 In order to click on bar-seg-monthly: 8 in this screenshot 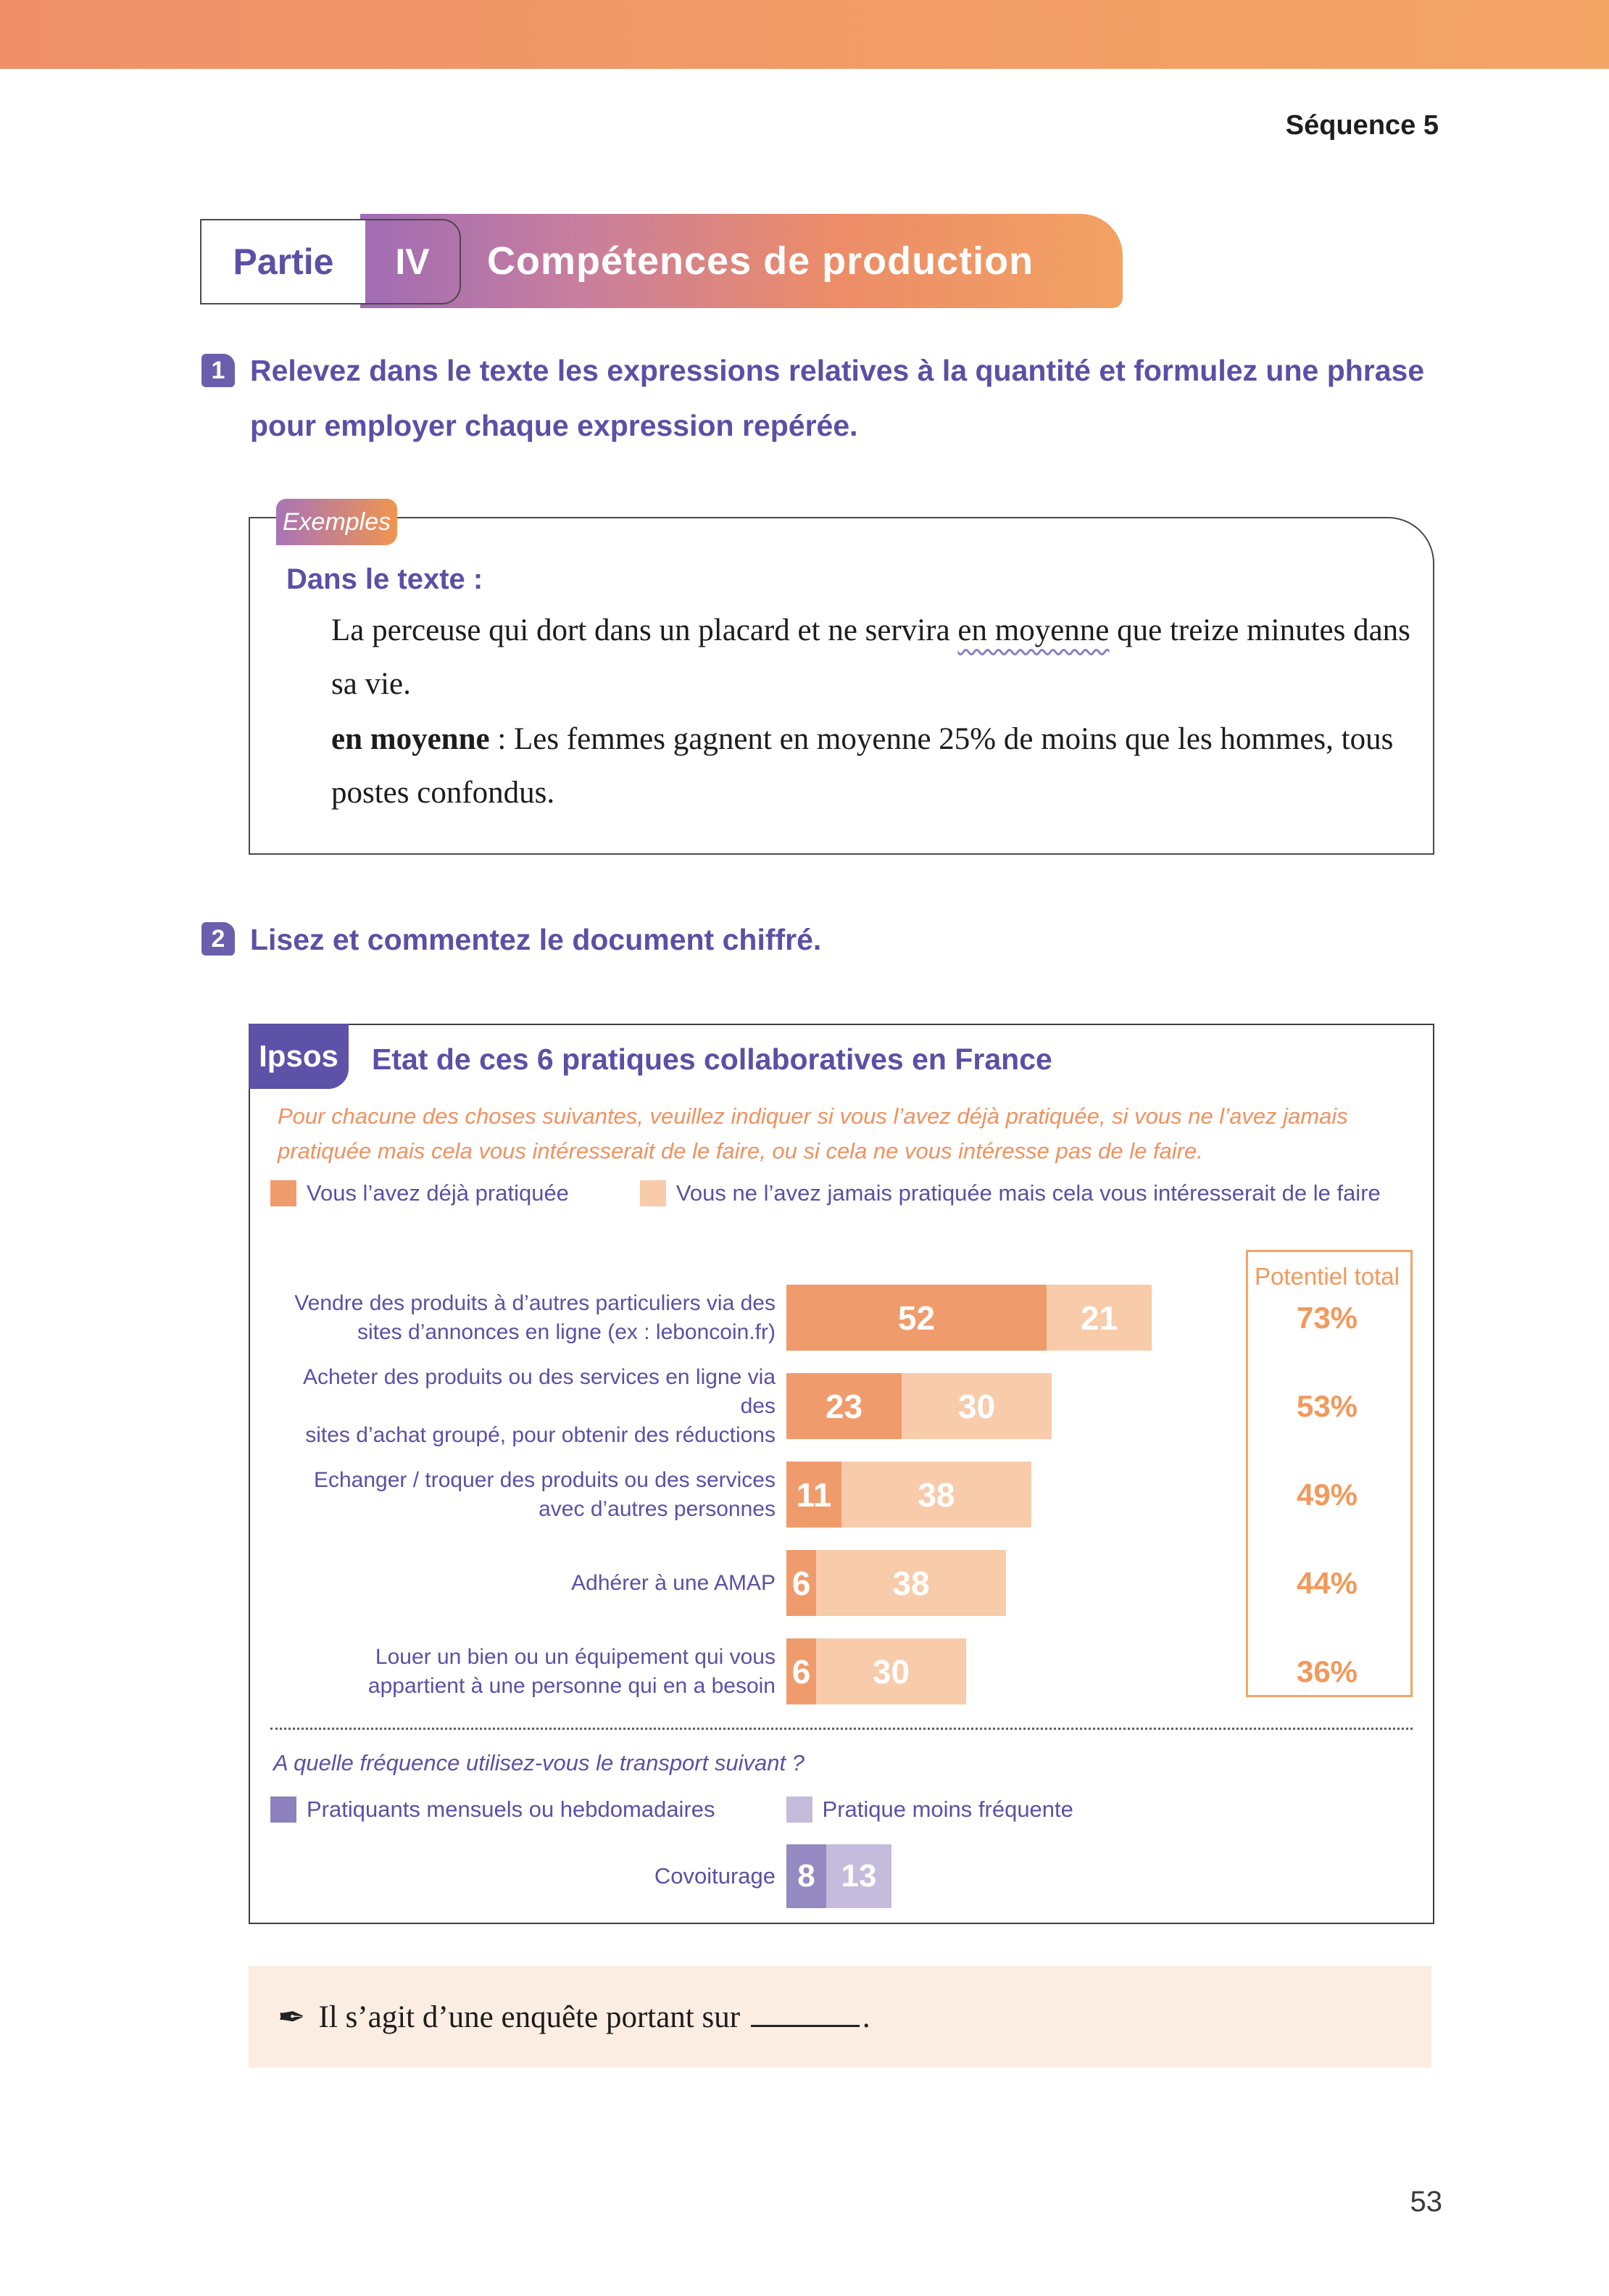, I will do `click(806, 1876)`.